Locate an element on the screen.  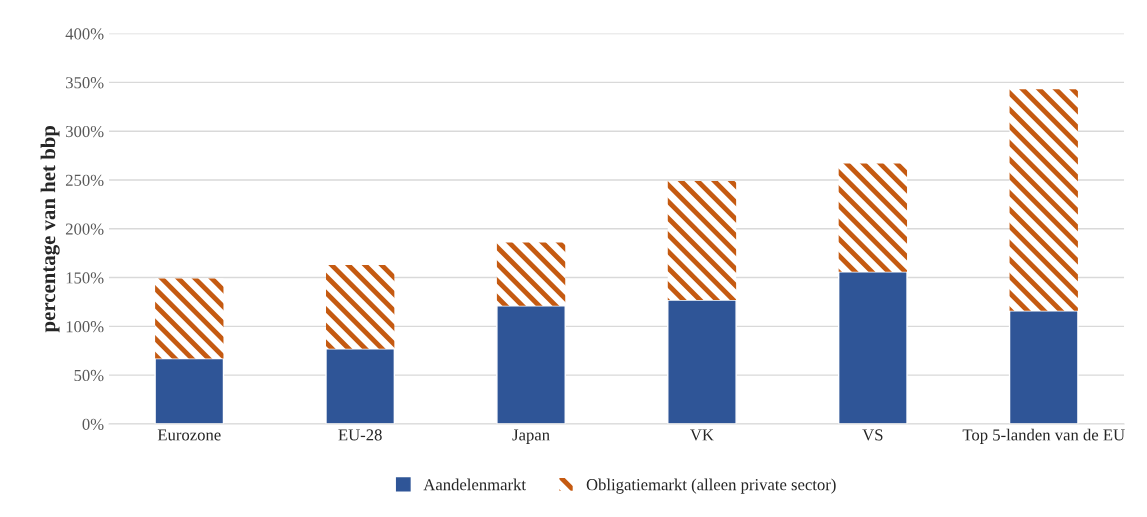
x-tick-label: VK is located at coordinates (702, 435).